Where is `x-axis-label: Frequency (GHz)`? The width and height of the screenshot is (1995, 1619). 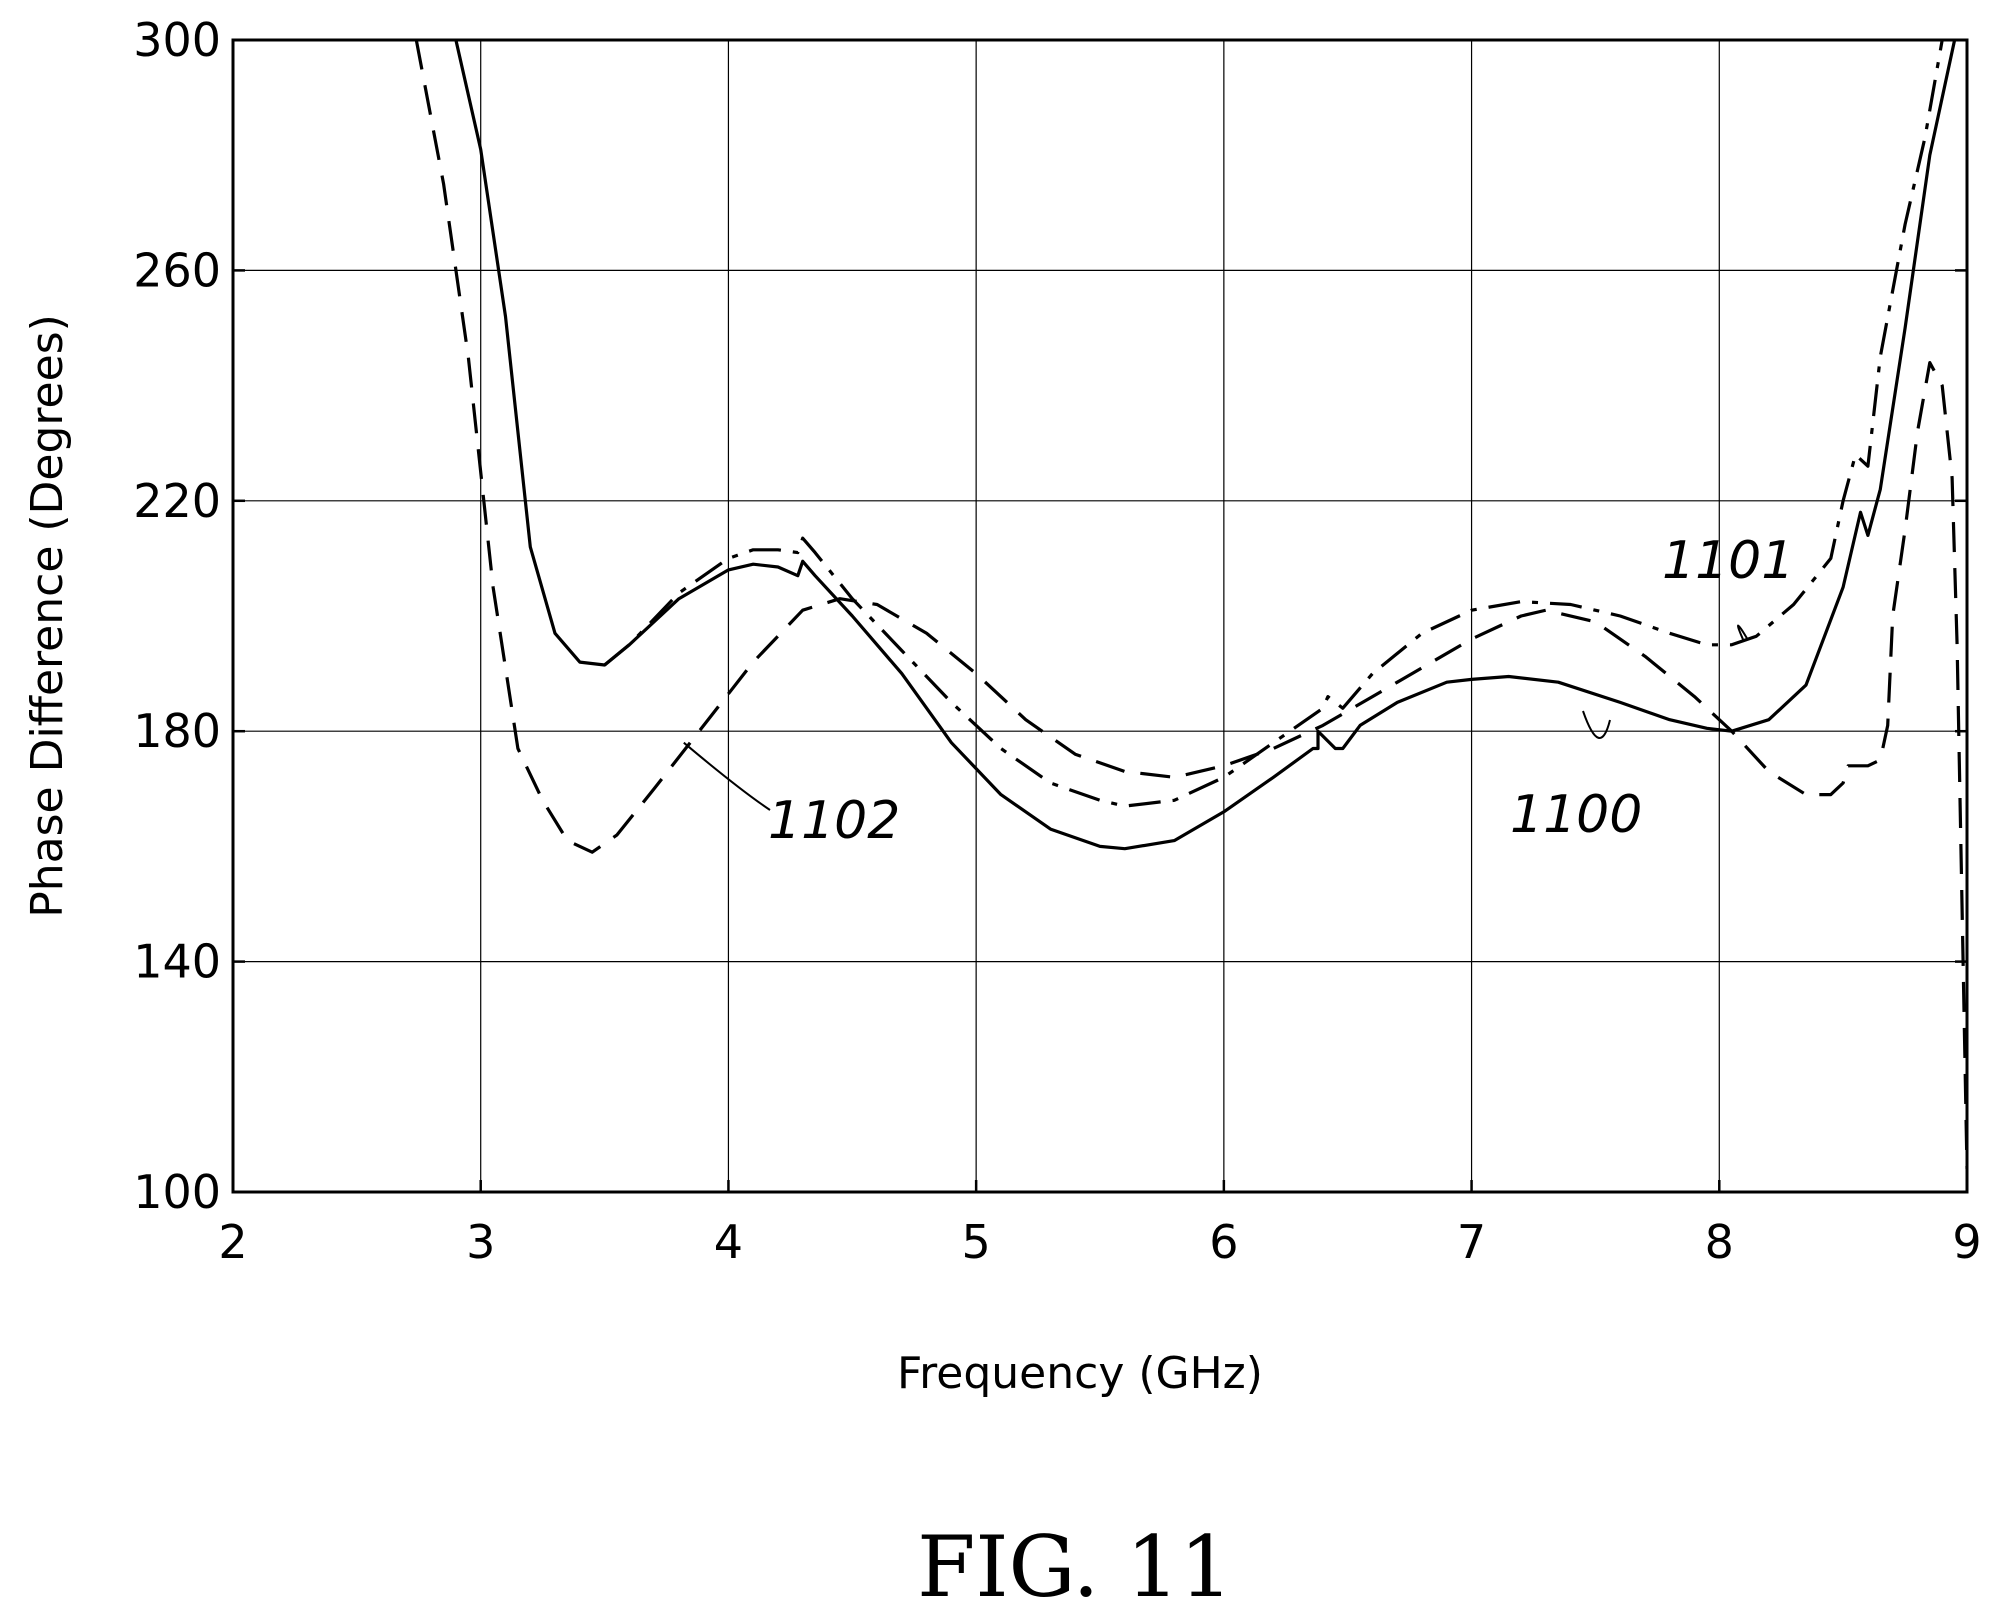 x-axis-label: Frequency (GHz) is located at coordinates (1080, 1373).